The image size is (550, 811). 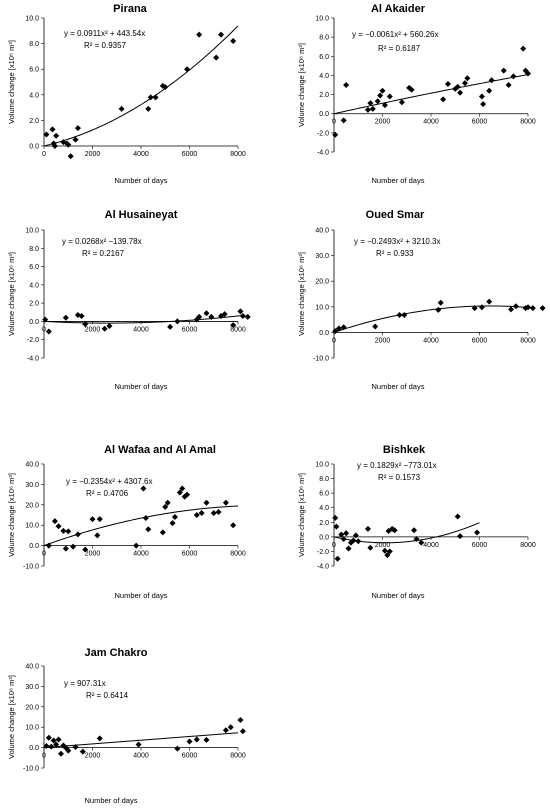 What do you see at coordinates (32, 707) in the screenshot?
I see `y-tick-label: 20.0` at bounding box center [32, 707].